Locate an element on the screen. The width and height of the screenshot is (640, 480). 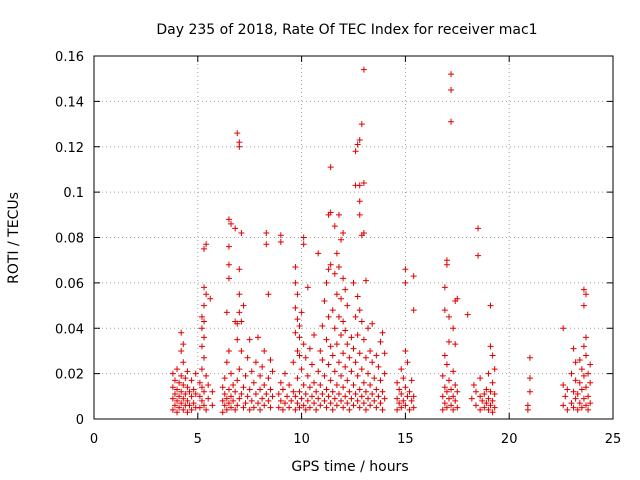
y-tick-label: 0.16 is located at coordinates (69, 57).